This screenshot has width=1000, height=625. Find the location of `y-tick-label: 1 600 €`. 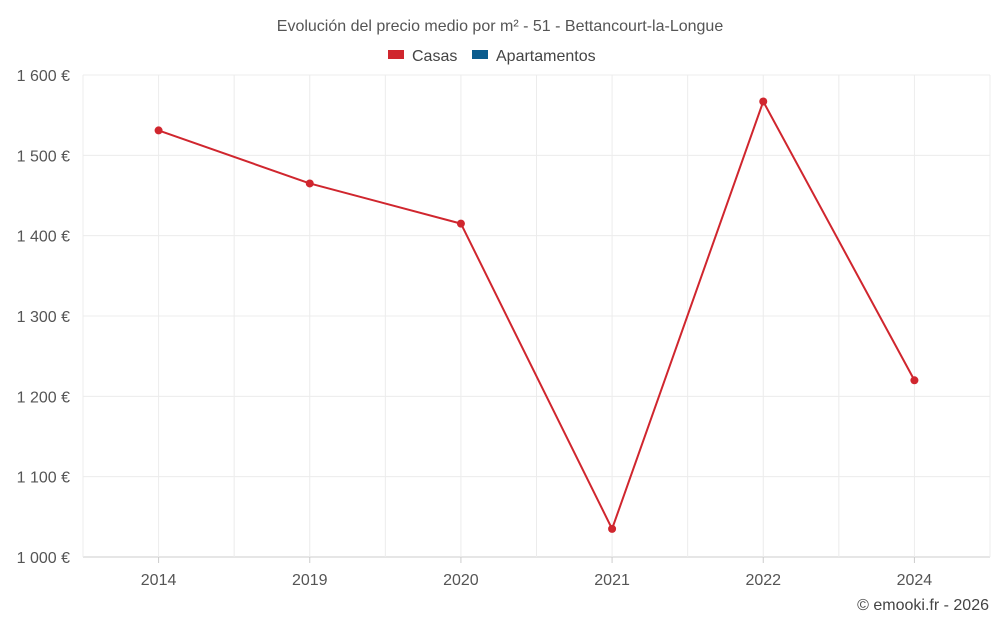

y-tick-label: 1 600 € is located at coordinates (43, 76).